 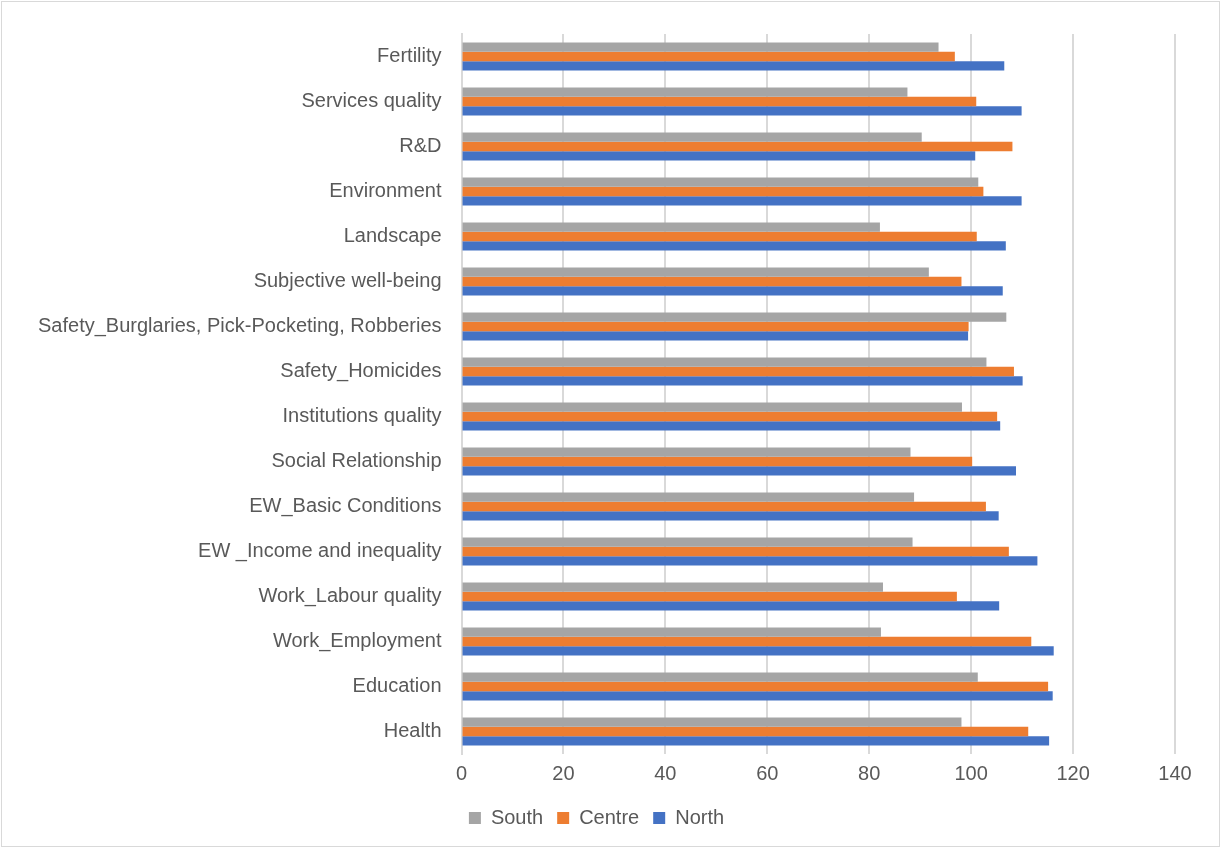 What do you see at coordinates (239, 326) in the screenshot?
I see `y-tick-label: Safety_Burglaries, Pick-Pocketing, Robberies` at bounding box center [239, 326].